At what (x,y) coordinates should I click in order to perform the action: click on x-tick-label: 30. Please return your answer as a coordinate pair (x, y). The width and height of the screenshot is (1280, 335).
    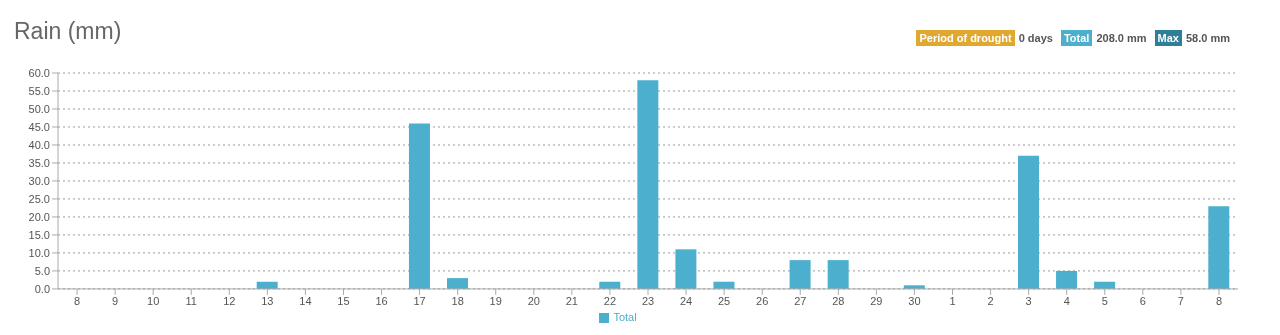
    Looking at the image, I should click on (914, 300).